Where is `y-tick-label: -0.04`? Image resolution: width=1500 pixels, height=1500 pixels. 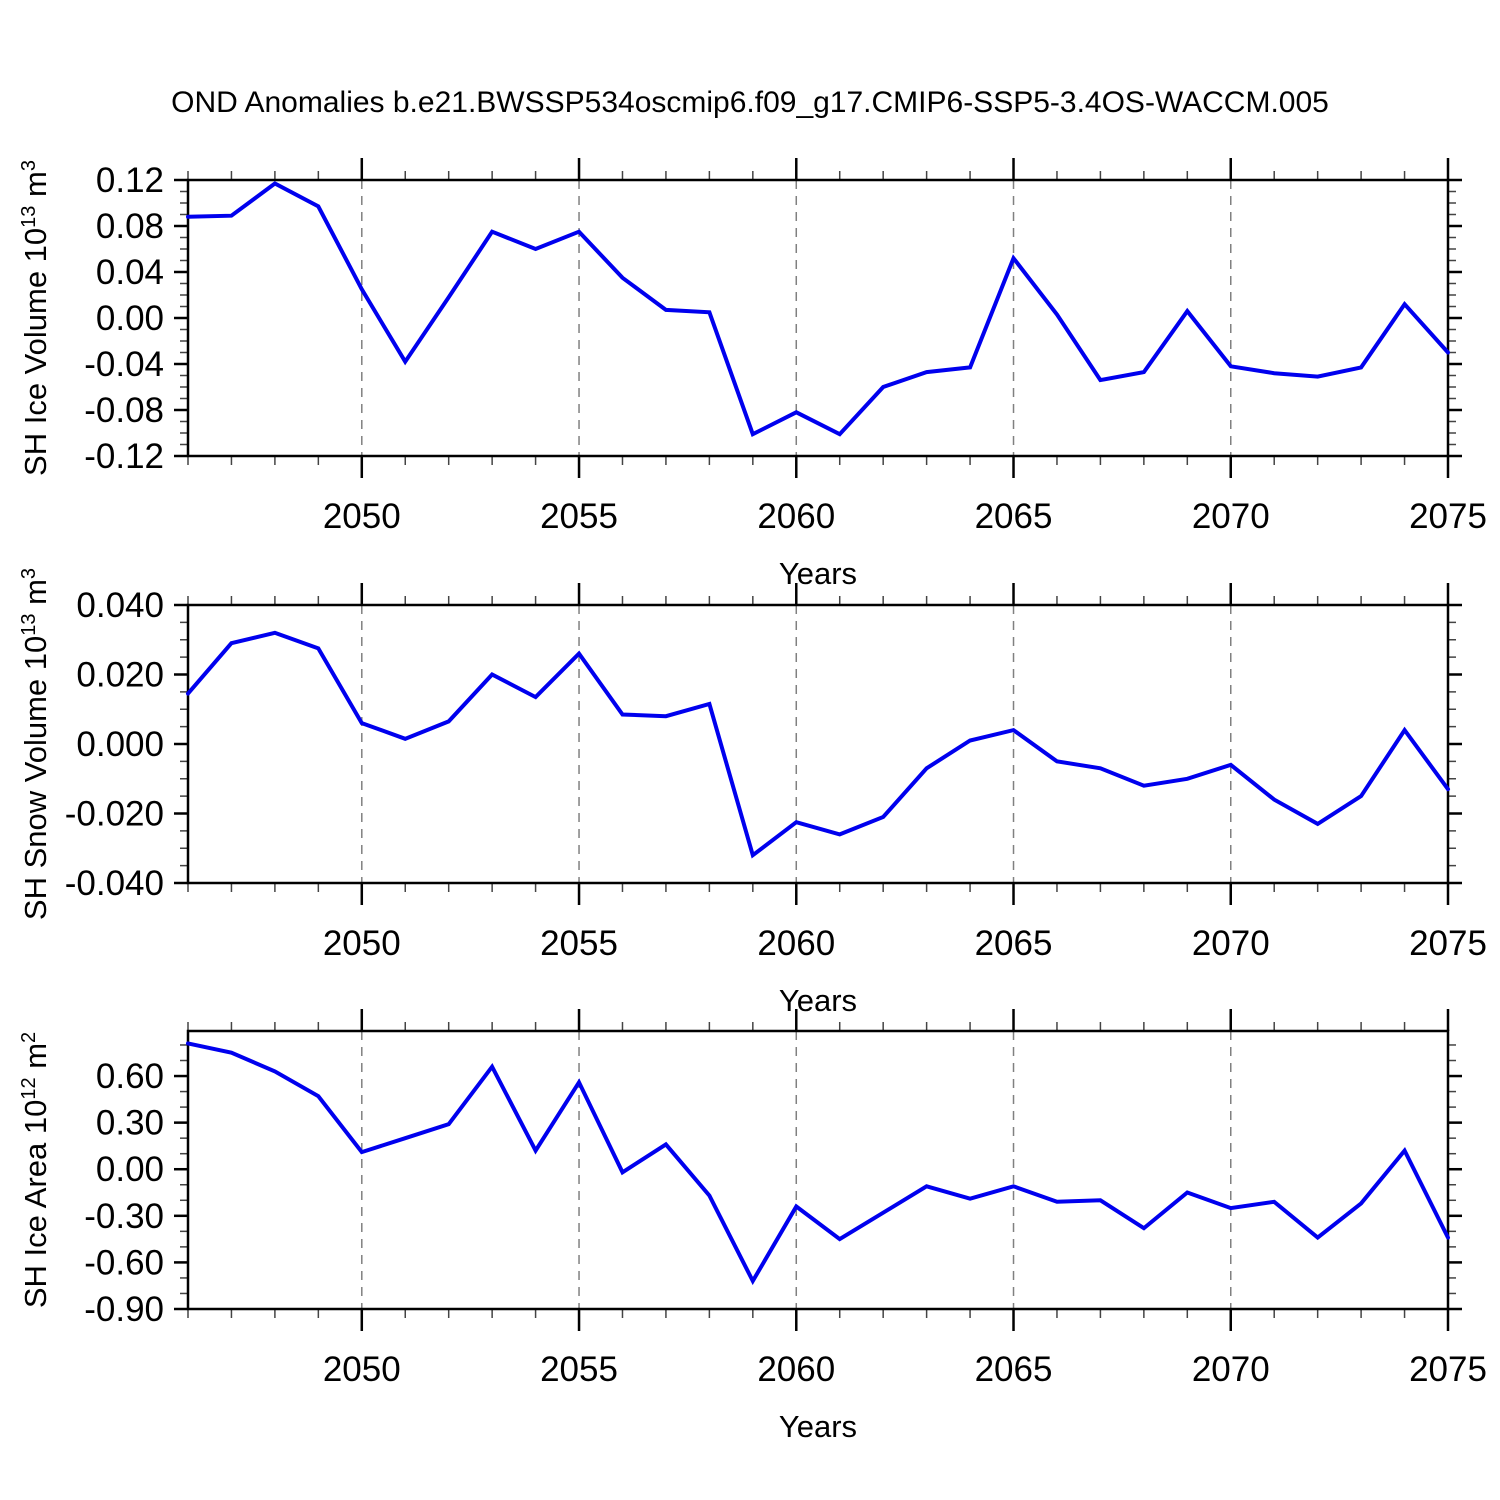
y-tick-label: -0.04 is located at coordinates (124, 364).